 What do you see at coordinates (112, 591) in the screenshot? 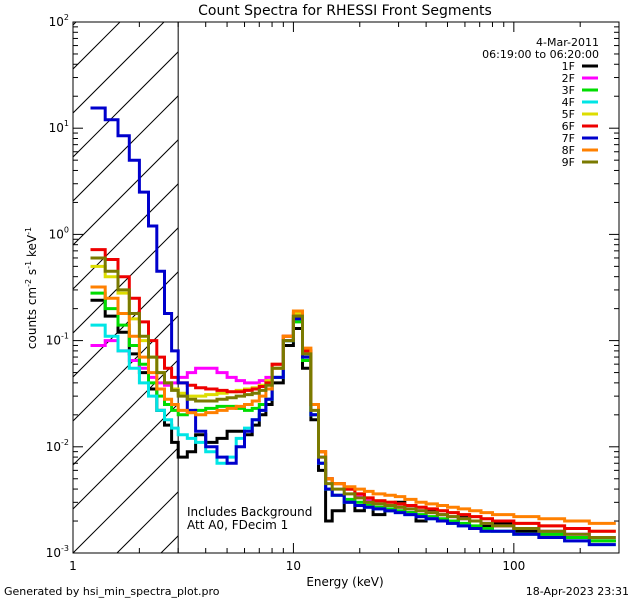
I see `footer-generated-by: Generated by hsi_min_spectra_plot.pro` at bounding box center [112, 591].